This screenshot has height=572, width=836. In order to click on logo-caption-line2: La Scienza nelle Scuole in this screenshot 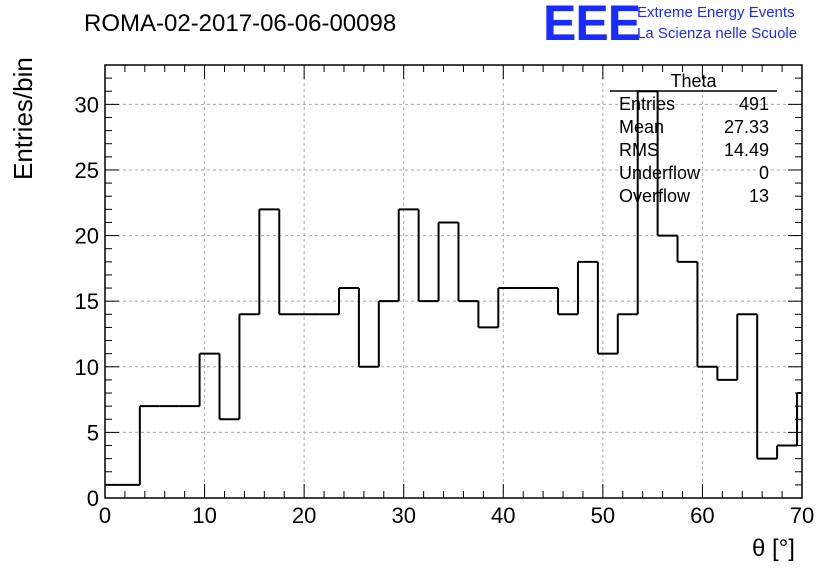, I will do `click(717, 33)`.